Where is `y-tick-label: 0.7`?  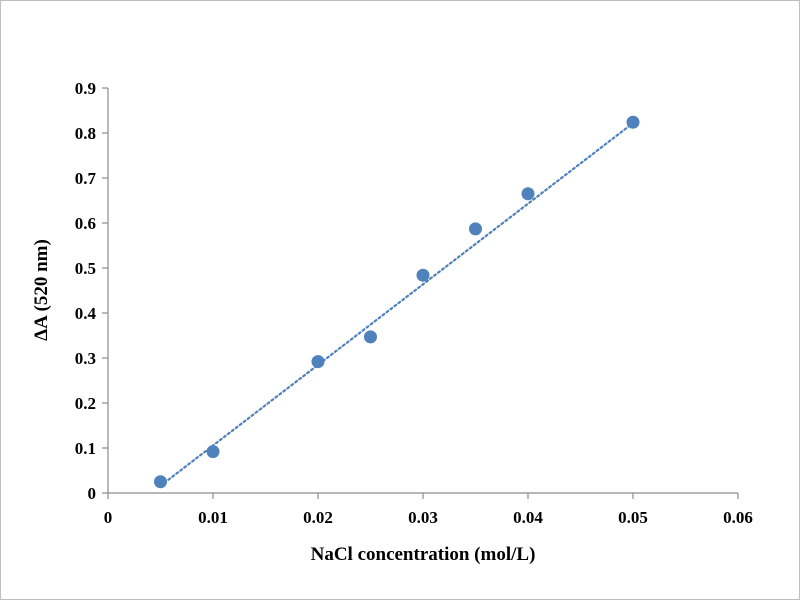
y-tick-label: 0.7 is located at coordinates (86, 178).